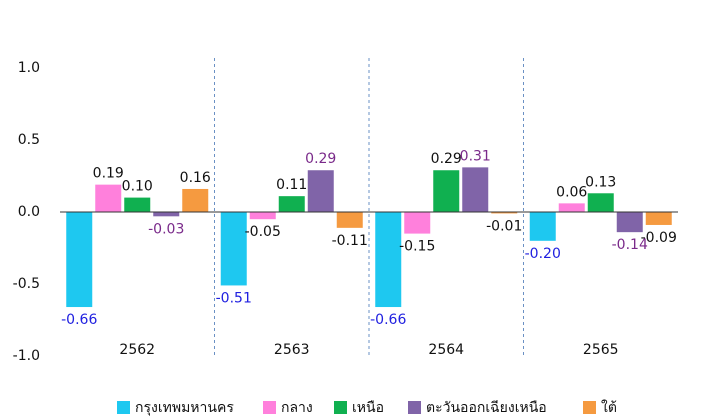  Describe the element at coordinates (29, 212) in the screenshot. I see `y-tick-label: 0.0` at that location.